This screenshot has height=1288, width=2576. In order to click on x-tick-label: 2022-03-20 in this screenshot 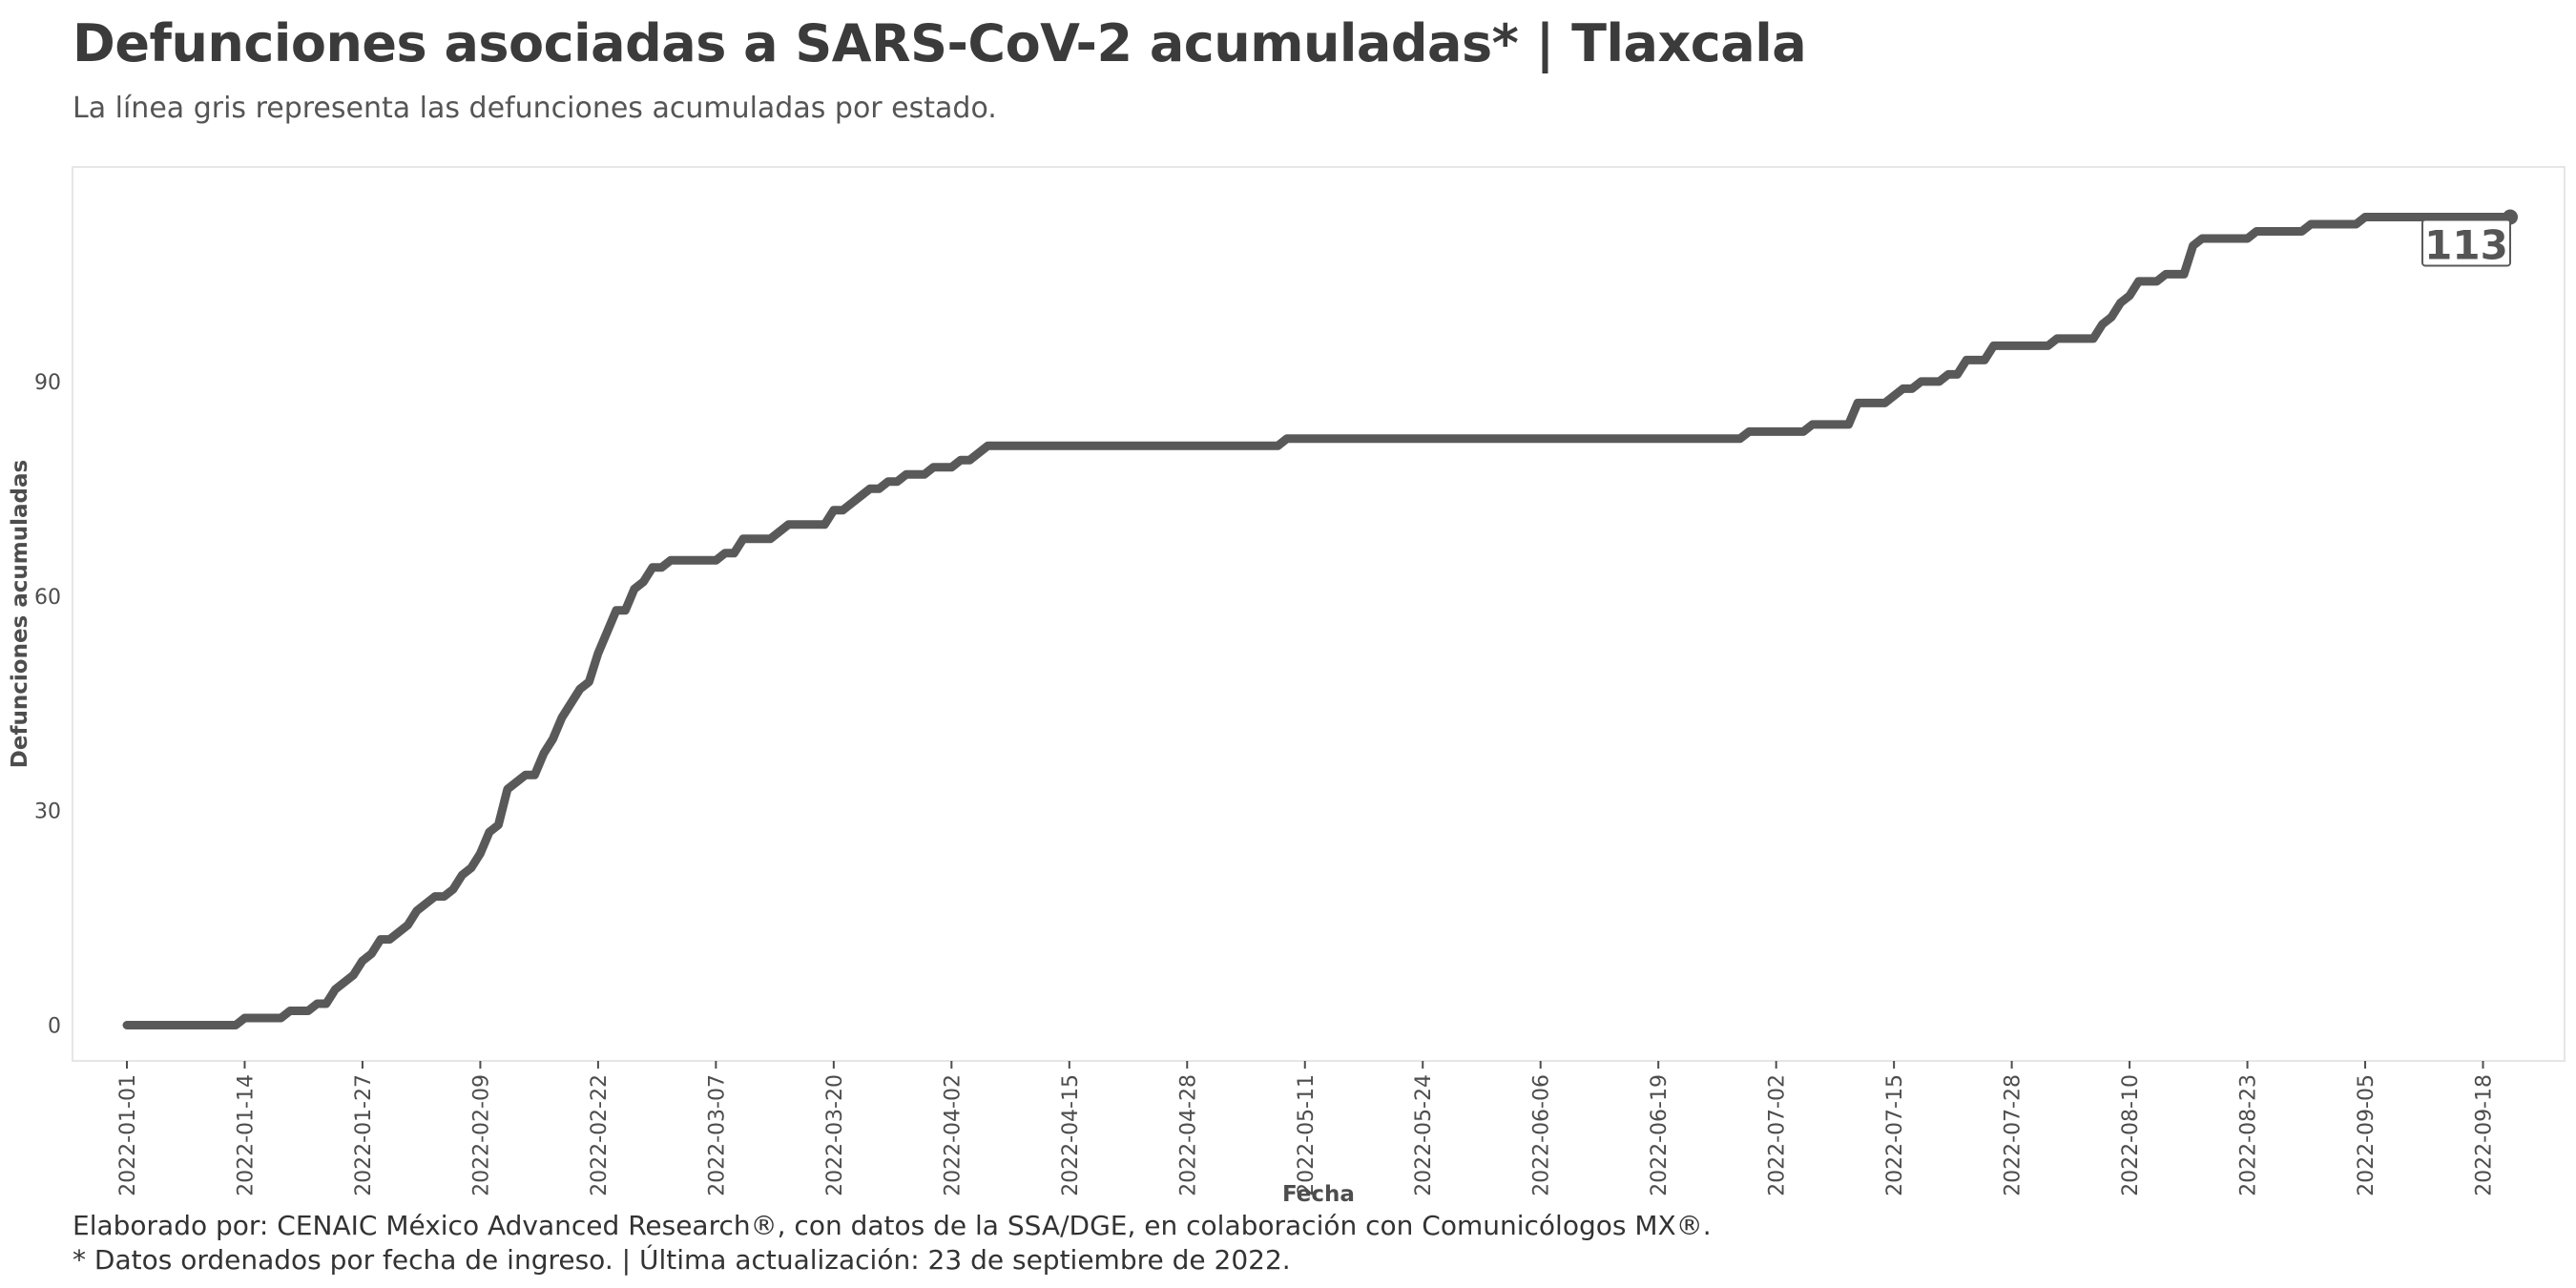, I will do `click(835, 1135)`.